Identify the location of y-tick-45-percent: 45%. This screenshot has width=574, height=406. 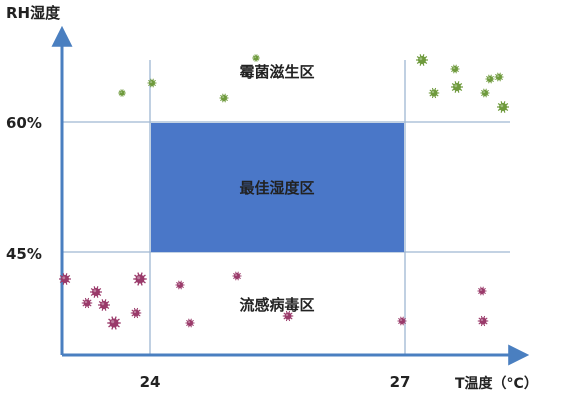
(24, 254).